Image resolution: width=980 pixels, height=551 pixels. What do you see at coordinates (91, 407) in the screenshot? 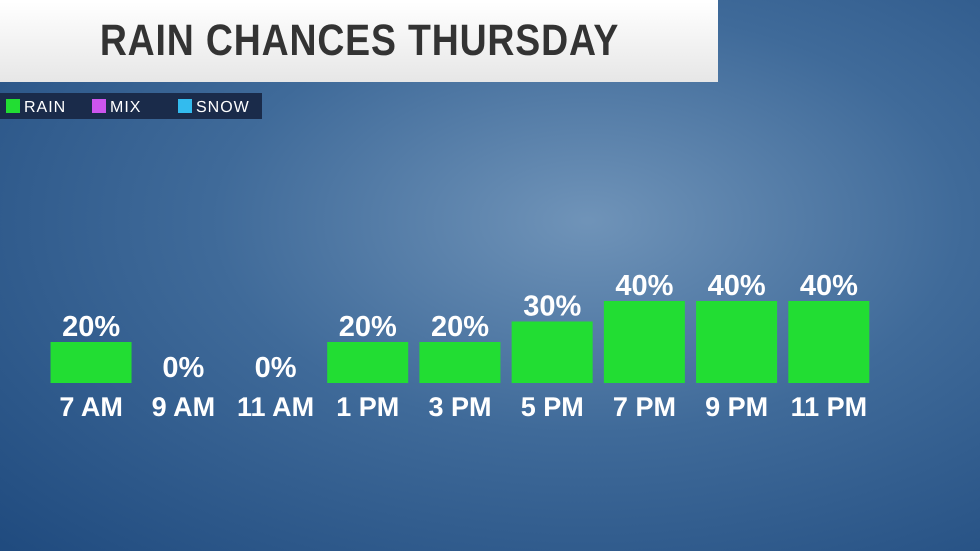
I see `x-tick-label: 7 AM` at bounding box center [91, 407].